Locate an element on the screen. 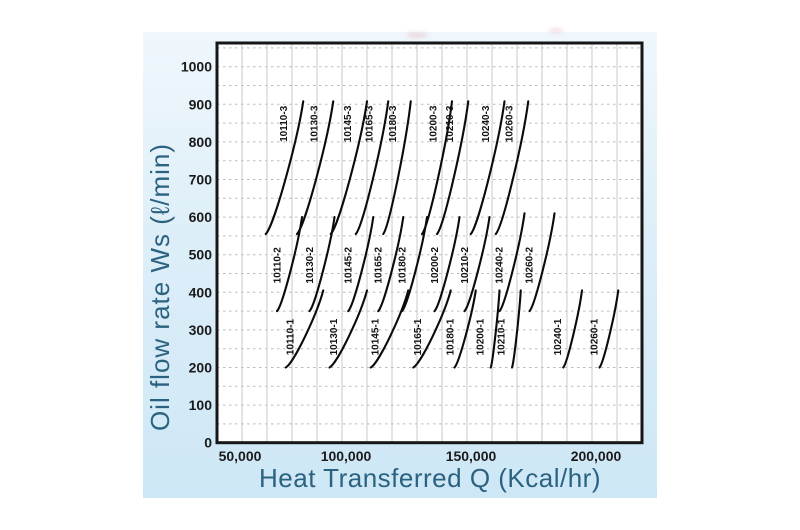 The height and width of the screenshot is (530, 800). curve-label-10200-3: 10200-3 is located at coordinates (434, 123).